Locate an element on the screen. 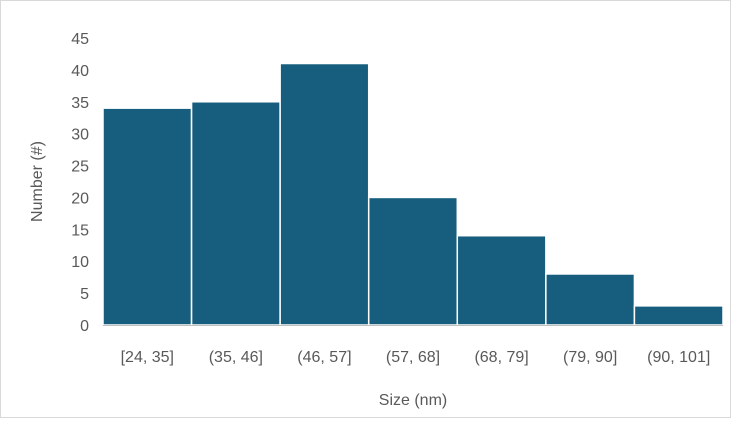  x-tick-label: (68, 79] is located at coordinates (501, 357).